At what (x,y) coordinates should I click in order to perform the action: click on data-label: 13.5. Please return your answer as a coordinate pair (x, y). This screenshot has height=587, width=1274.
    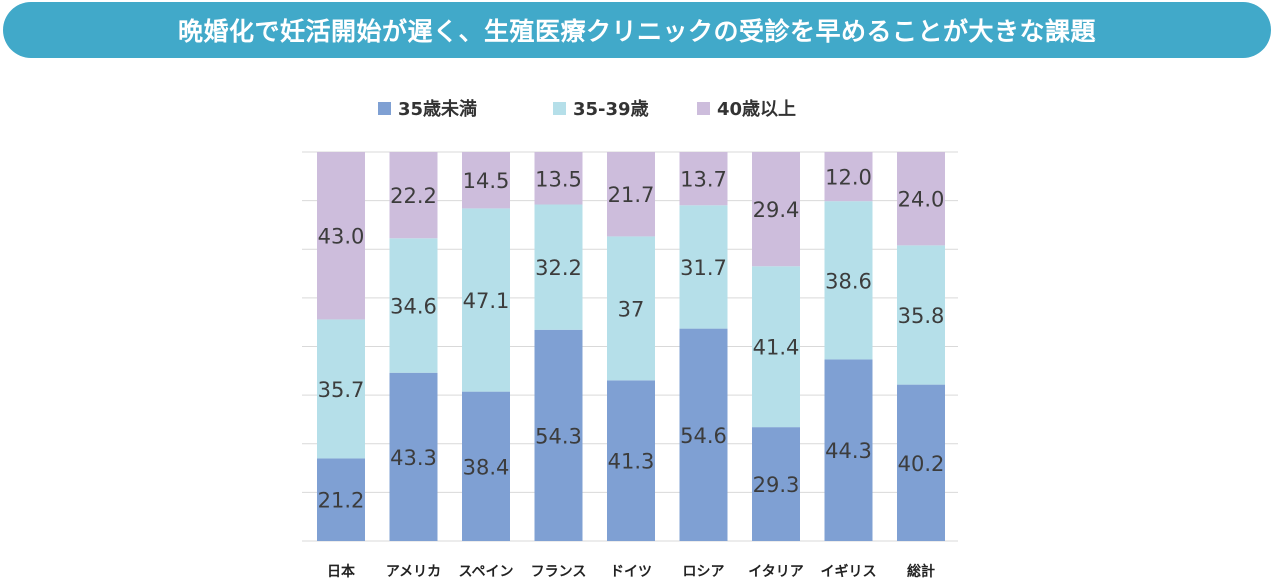
    Looking at the image, I should click on (558, 179).